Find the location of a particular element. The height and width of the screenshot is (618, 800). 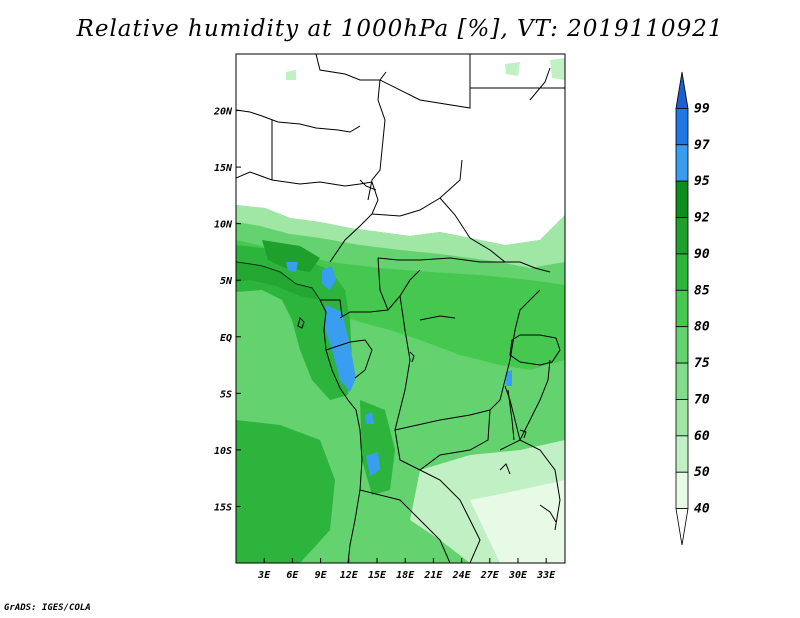

colorbar-label: 75 is located at coordinates (702, 363).